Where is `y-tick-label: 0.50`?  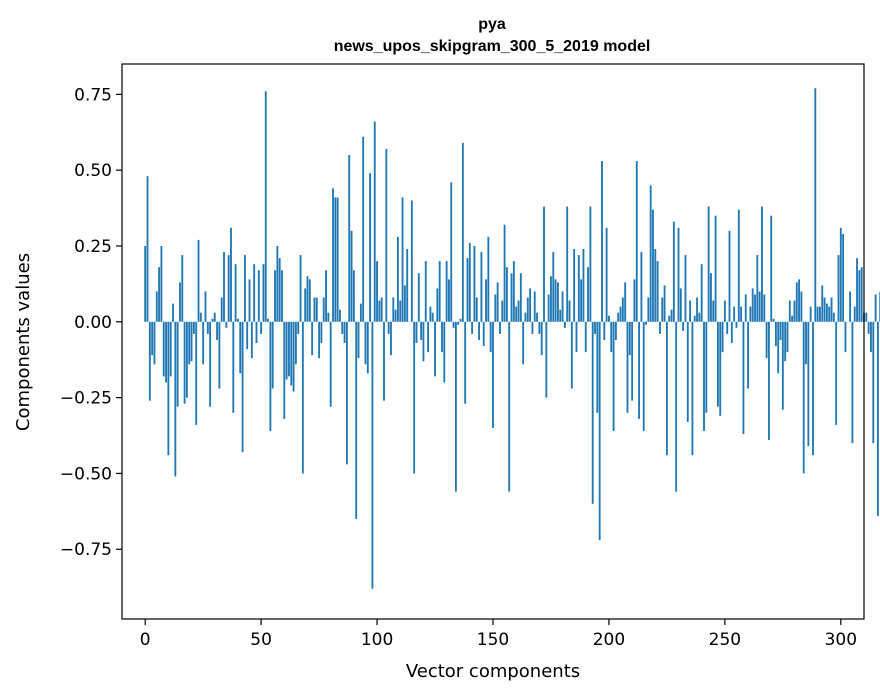 y-tick-label: 0.50 is located at coordinates (93, 171).